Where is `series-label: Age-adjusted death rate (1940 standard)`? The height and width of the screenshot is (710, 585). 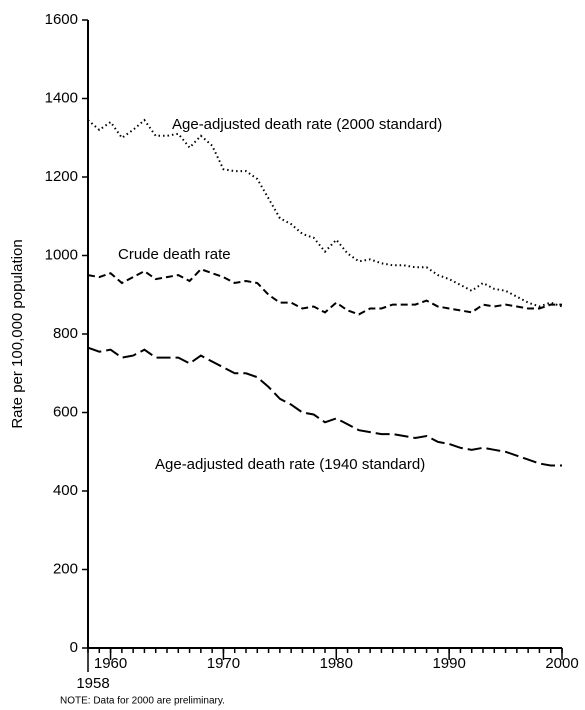
series-label: Age-adjusted death rate (1940 standard) is located at coordinates (290, 464).